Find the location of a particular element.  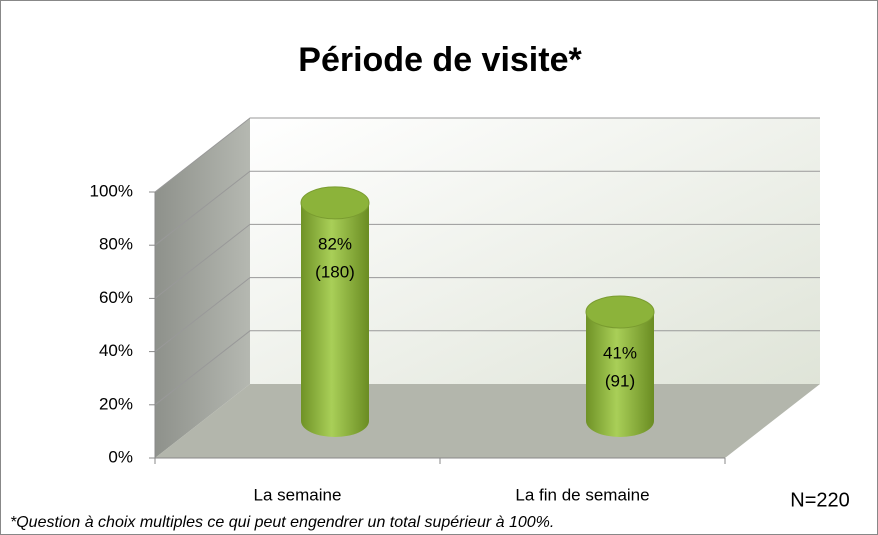

side-wall is located at coordinates (202, 288).